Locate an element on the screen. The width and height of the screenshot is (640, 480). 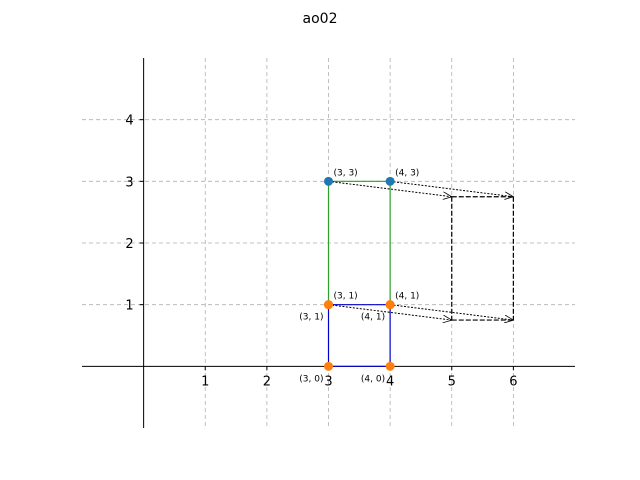
y-tick-label: 3 is located at coordinates (129, 182).